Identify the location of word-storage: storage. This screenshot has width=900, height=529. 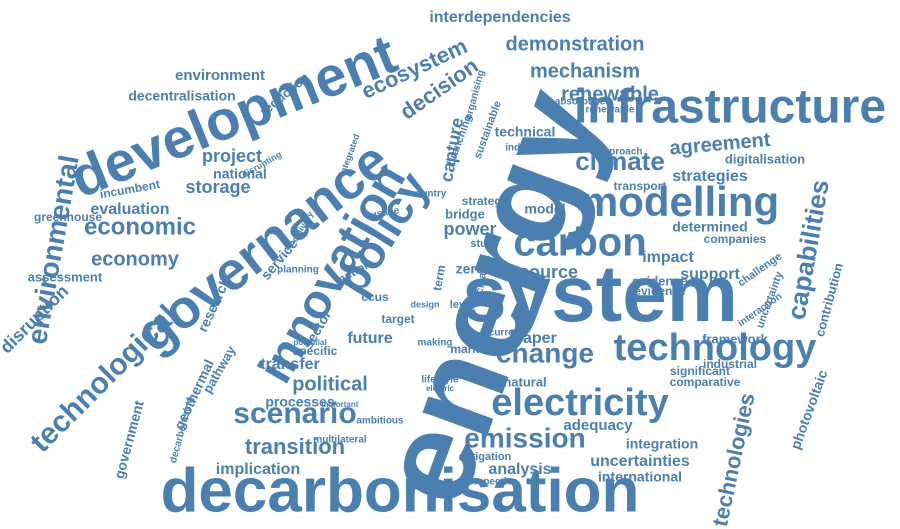
(217, 187).